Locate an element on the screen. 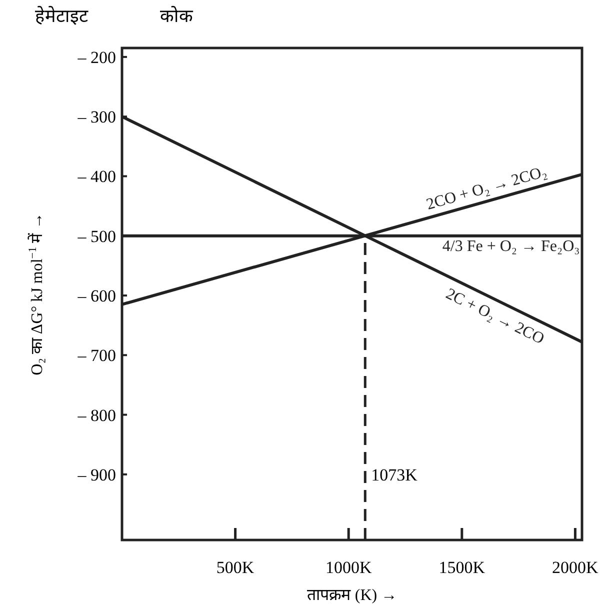  y-tick-label: – 200 is located at coordinates (96, 57).